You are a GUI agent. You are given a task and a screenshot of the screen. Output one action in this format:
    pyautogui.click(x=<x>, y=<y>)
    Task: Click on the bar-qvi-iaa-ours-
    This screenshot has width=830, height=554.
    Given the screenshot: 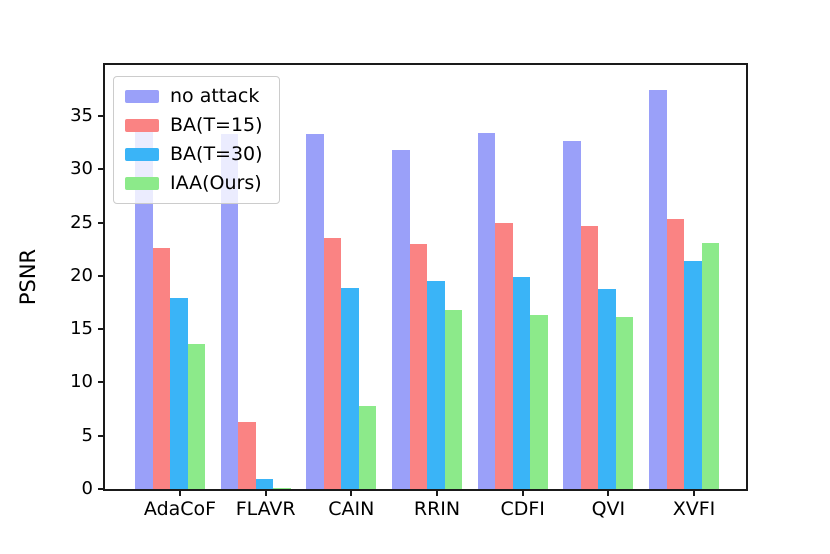 What is the action you would take?
    pyautogui.click(x=624, y=403)
    